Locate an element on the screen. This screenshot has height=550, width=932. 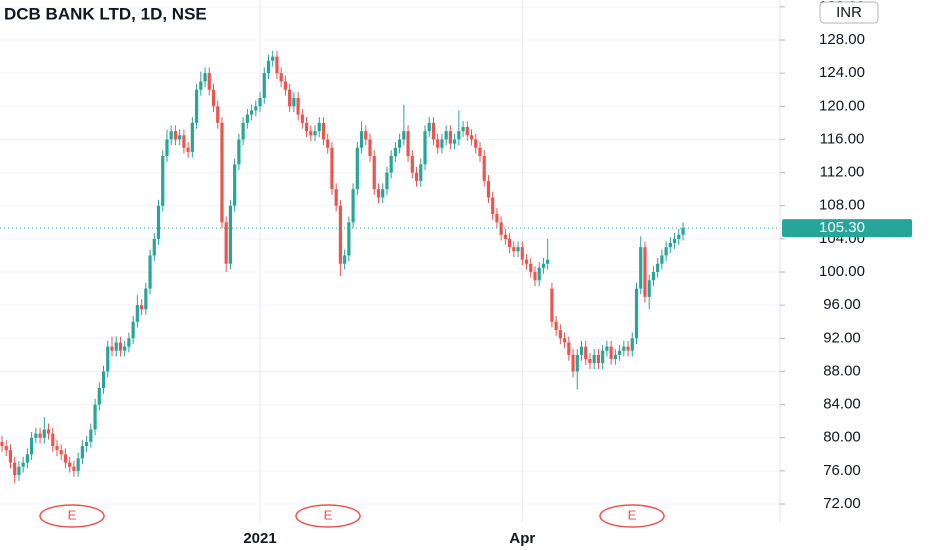
x-tick-label: 2021 is located at coordinates (259, 538).